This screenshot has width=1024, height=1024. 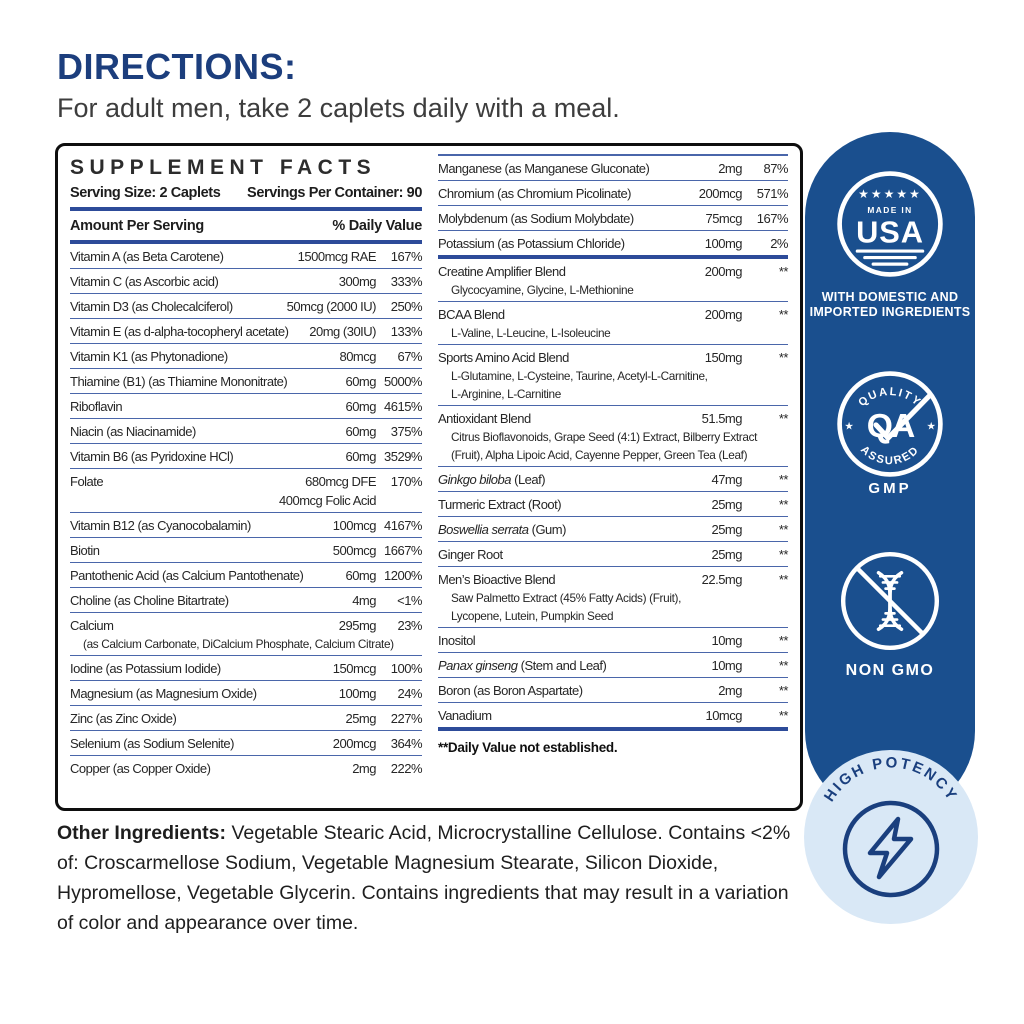 What do you see at coordinates (506, 394) in the screenshot?
I see `ingredient-sub-components: L-Arginine, L-Carnitine` at bounding box center [506, 394].